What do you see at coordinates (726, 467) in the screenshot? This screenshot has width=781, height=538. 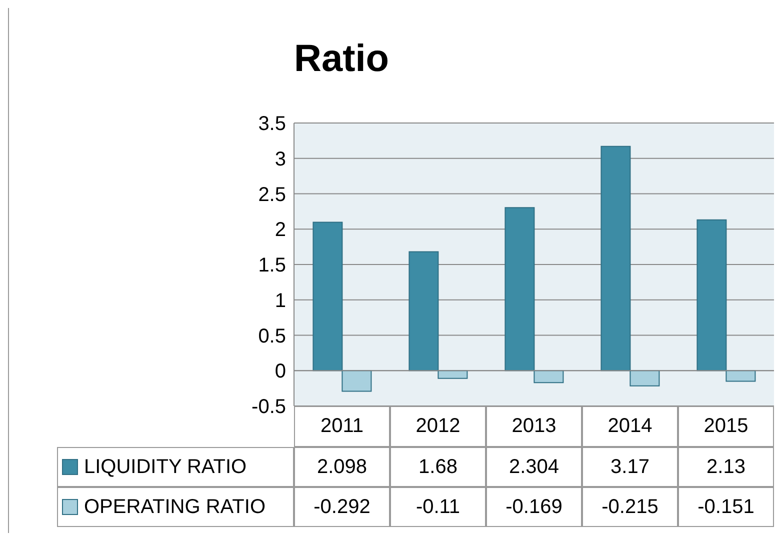 I see `data-label: 2.13` at bounding box center [726, 467].